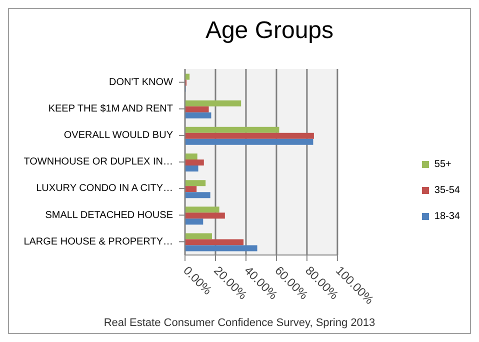 The width and height of the screenshot is (479, 342). Describe the element at coordinates (110, 109) in the screenshot. I see `y-tick-label: KEEP THE $1M AND RENT` at that location.